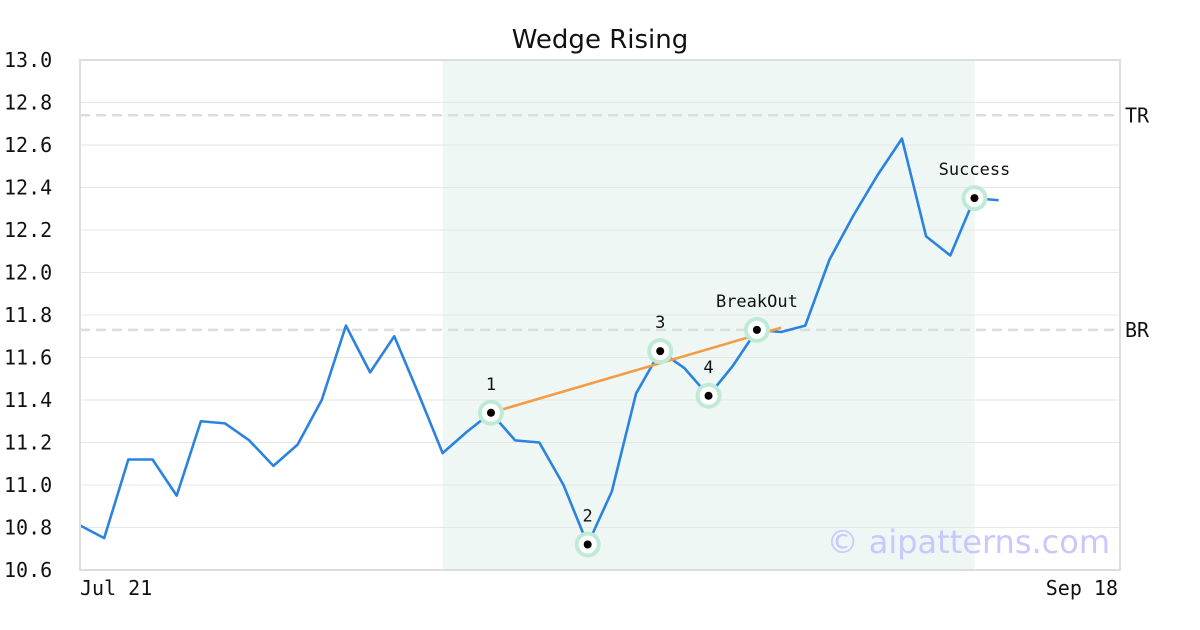 This screenshot has width=1200, height=630. I want to click on wedge-trendline, so click(636, 370).